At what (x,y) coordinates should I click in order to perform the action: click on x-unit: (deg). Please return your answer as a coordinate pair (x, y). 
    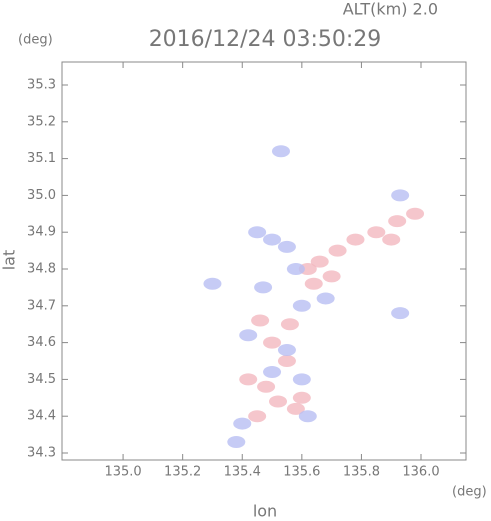
    Looking at the image, I should click on (469, 492).